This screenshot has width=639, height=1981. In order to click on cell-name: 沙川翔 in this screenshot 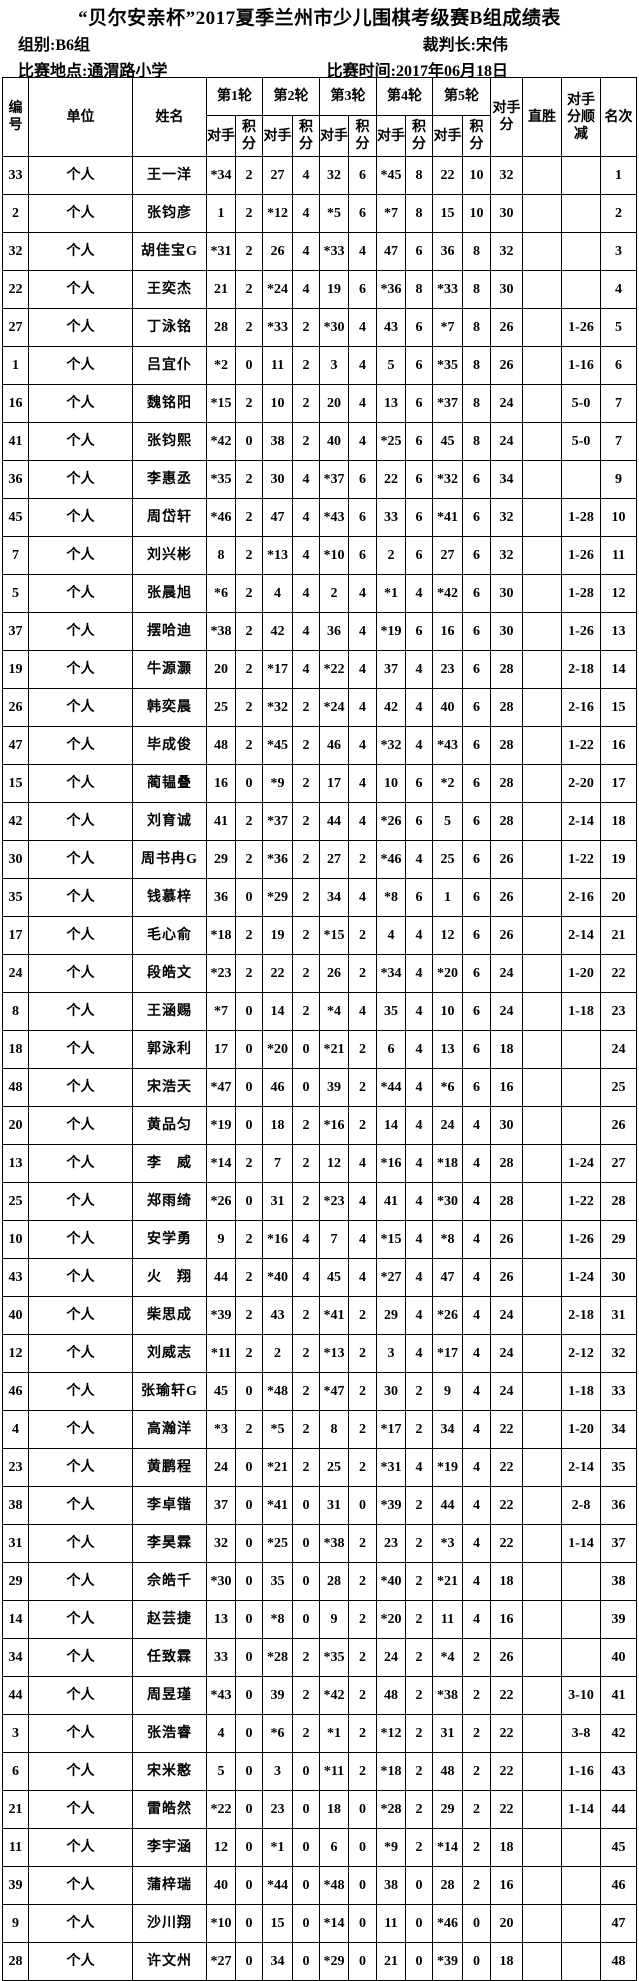, I will do `click(169, 1923)`.